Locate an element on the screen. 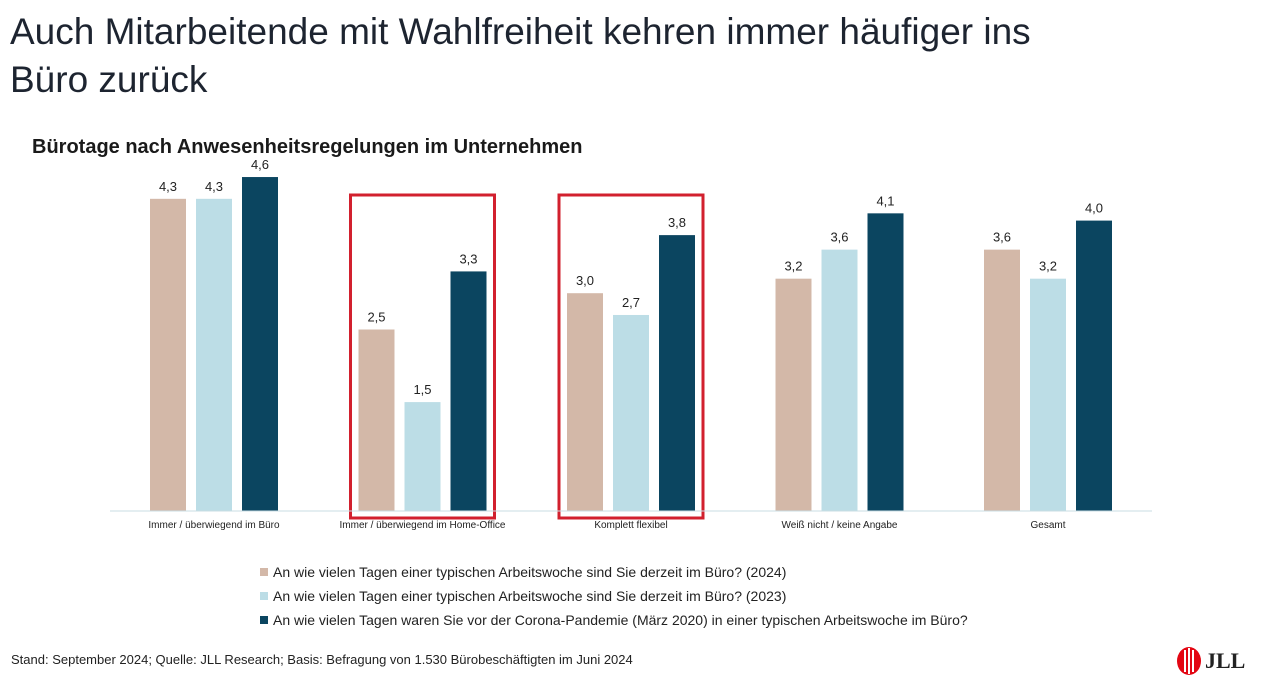 This screenshot has height=693, width=1262. jll-logo: JLL is located at coordinates (1210, 661).